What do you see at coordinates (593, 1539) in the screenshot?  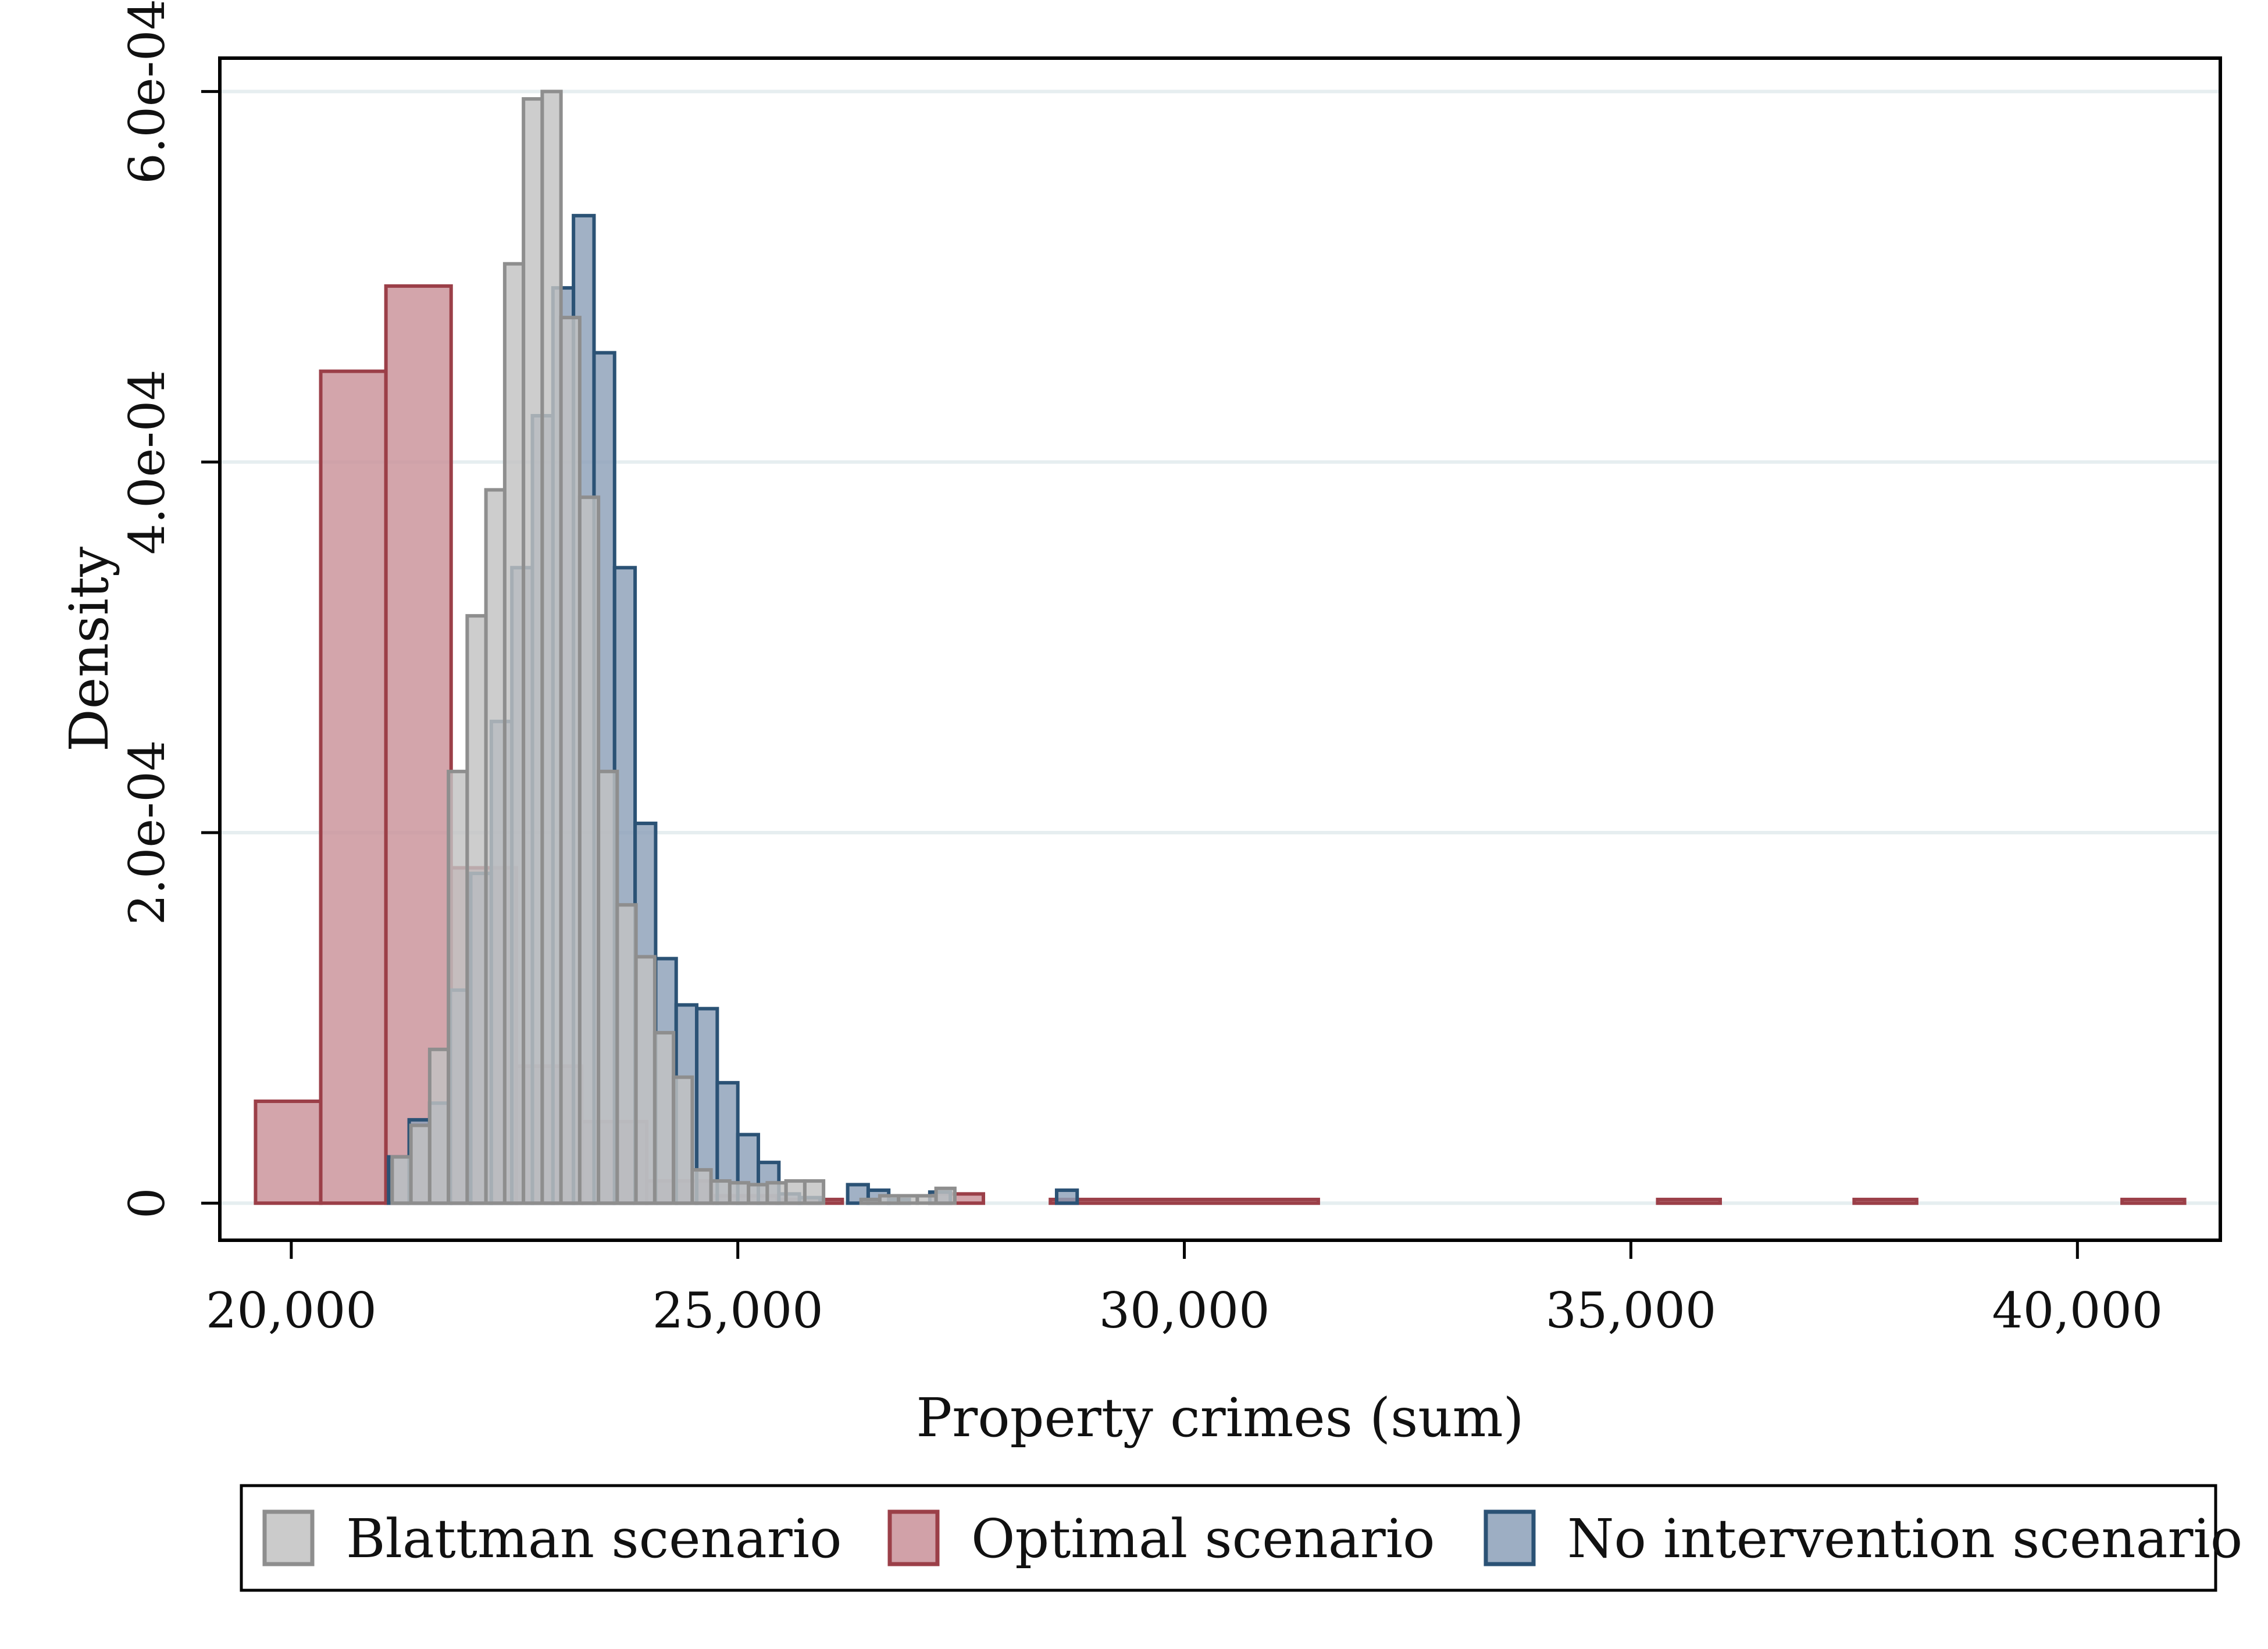 I see `legend-label: Blattman scenario` at bounding box center [593, 1539].